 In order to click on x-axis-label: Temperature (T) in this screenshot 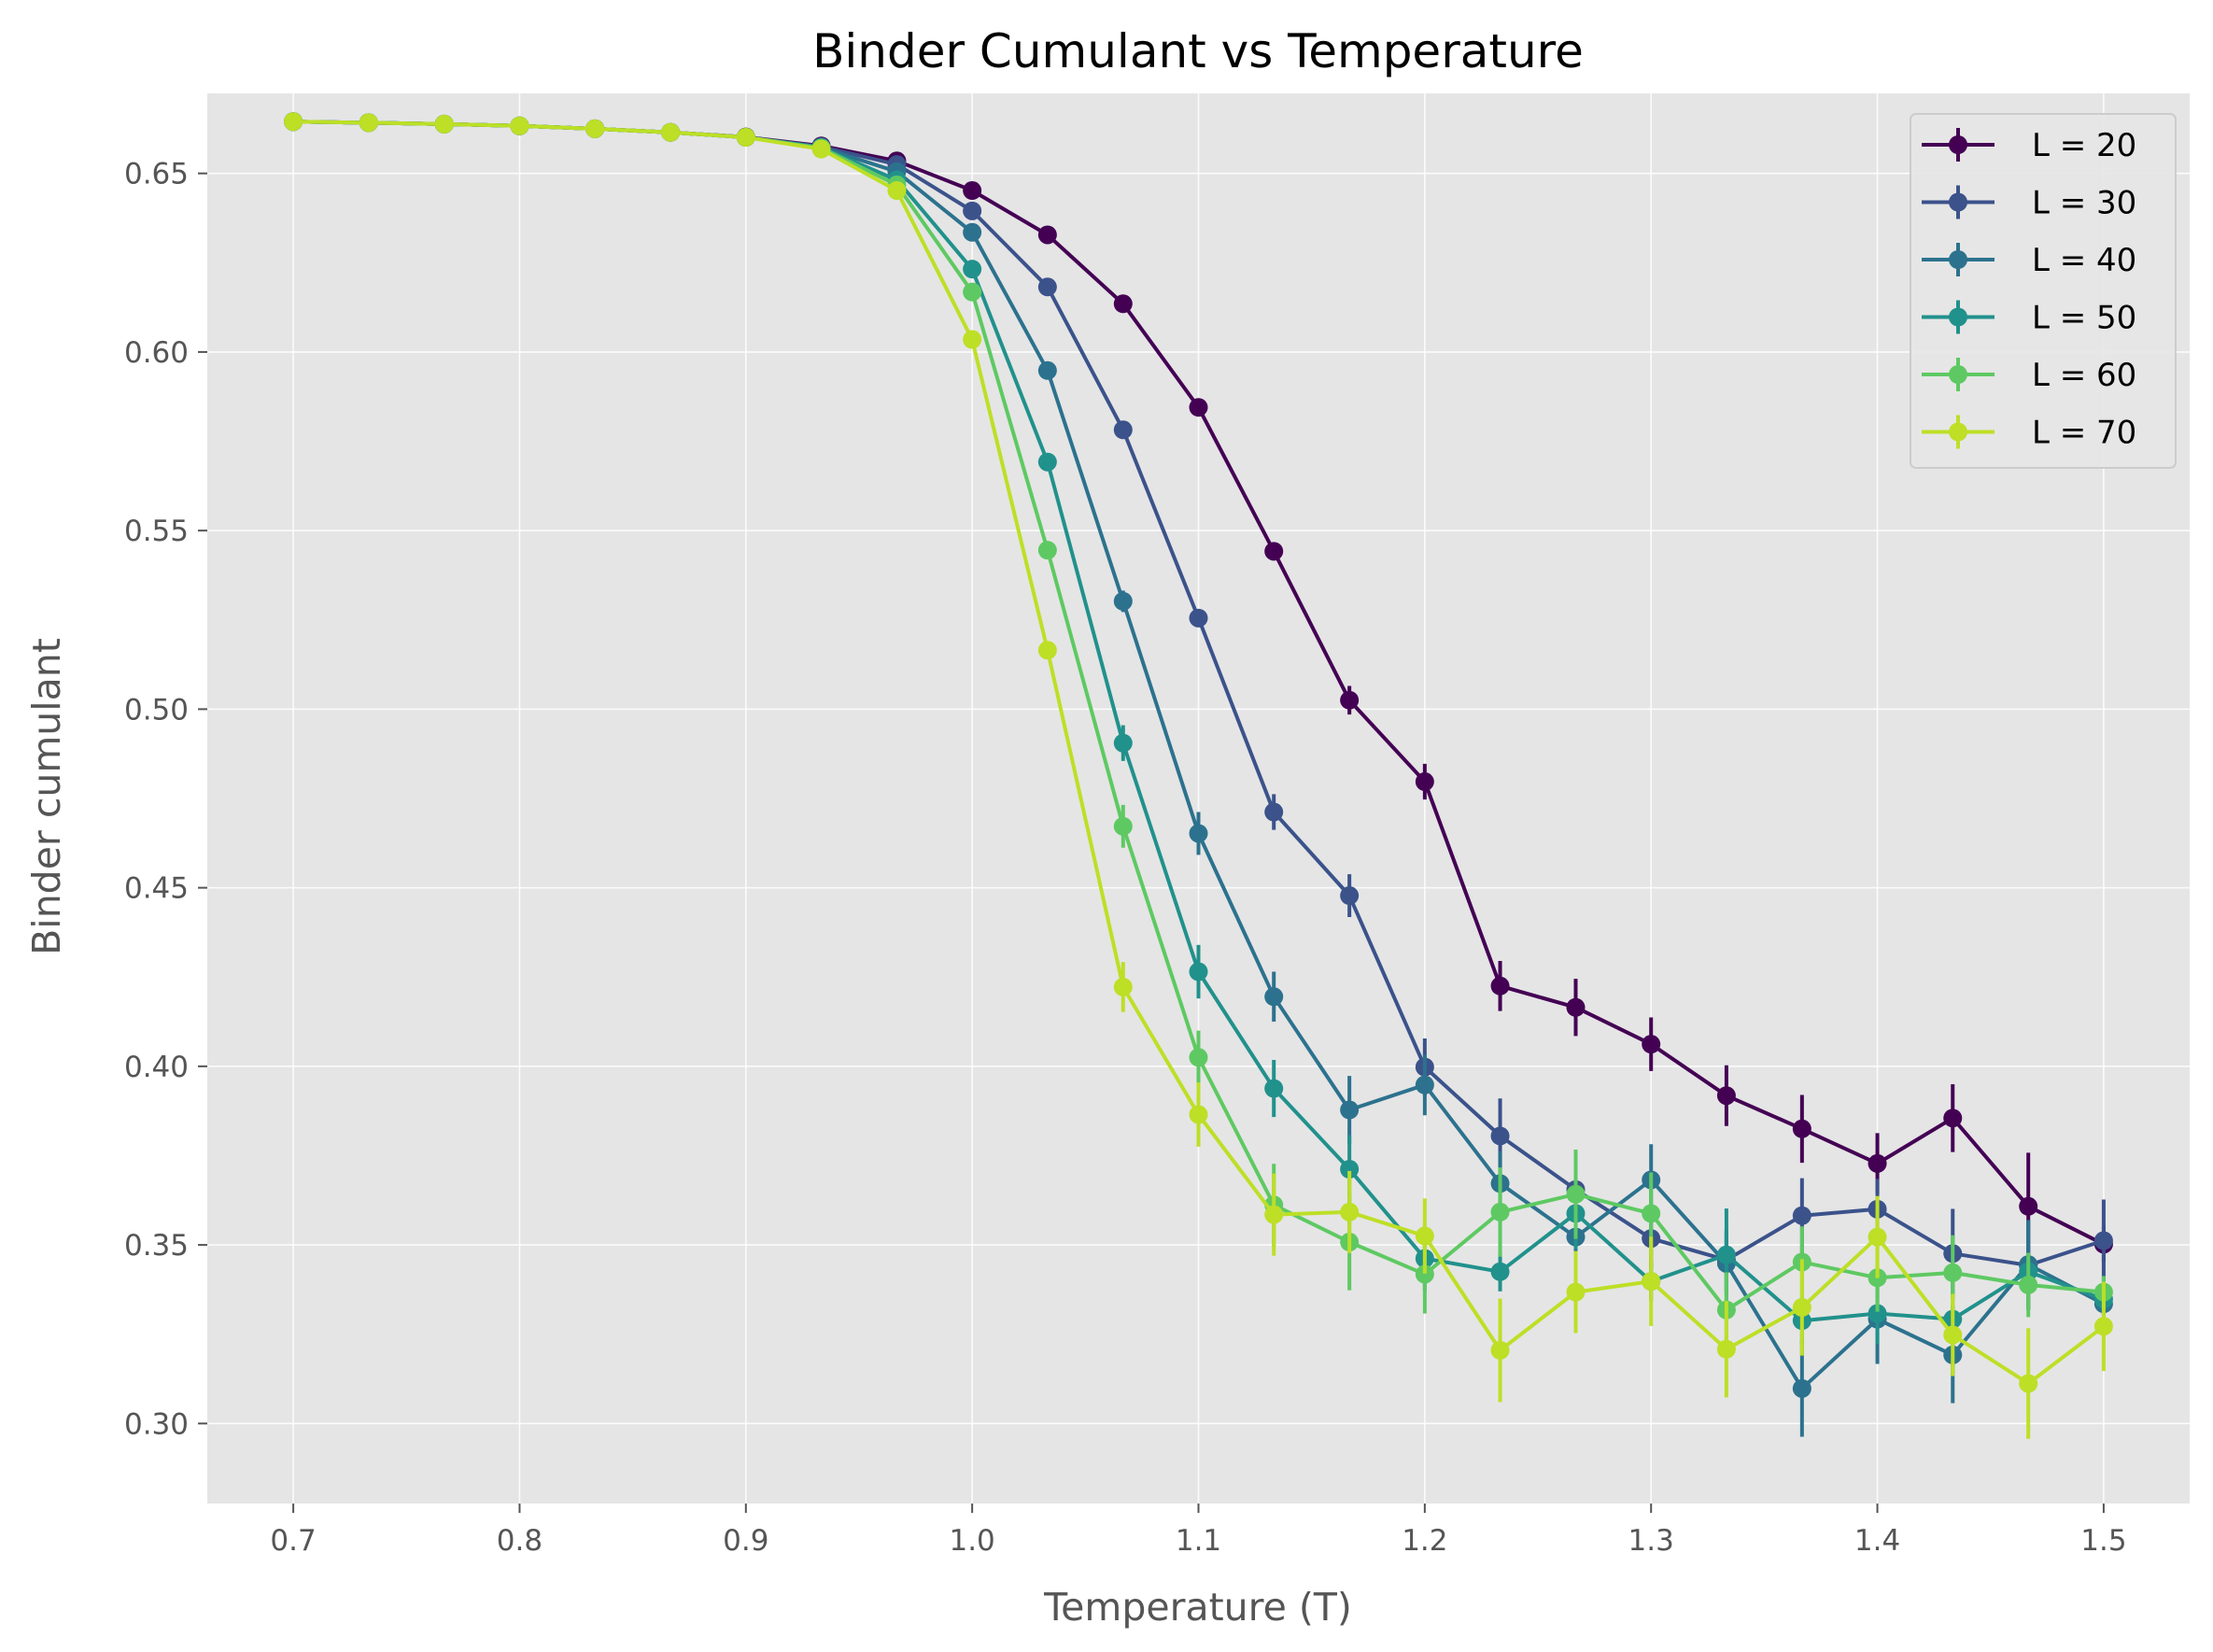, I will do `click(1198, 1607)`.